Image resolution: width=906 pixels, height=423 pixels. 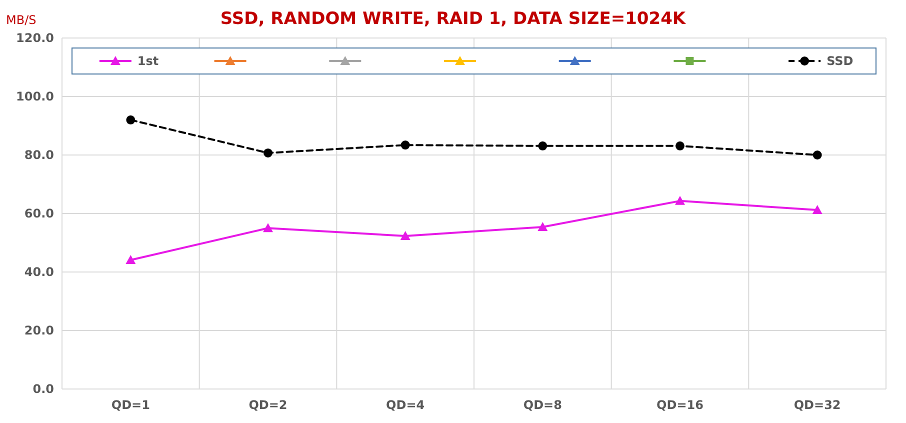 I want to click on y-tick-label: 60.0, so click(x=39, y=213).